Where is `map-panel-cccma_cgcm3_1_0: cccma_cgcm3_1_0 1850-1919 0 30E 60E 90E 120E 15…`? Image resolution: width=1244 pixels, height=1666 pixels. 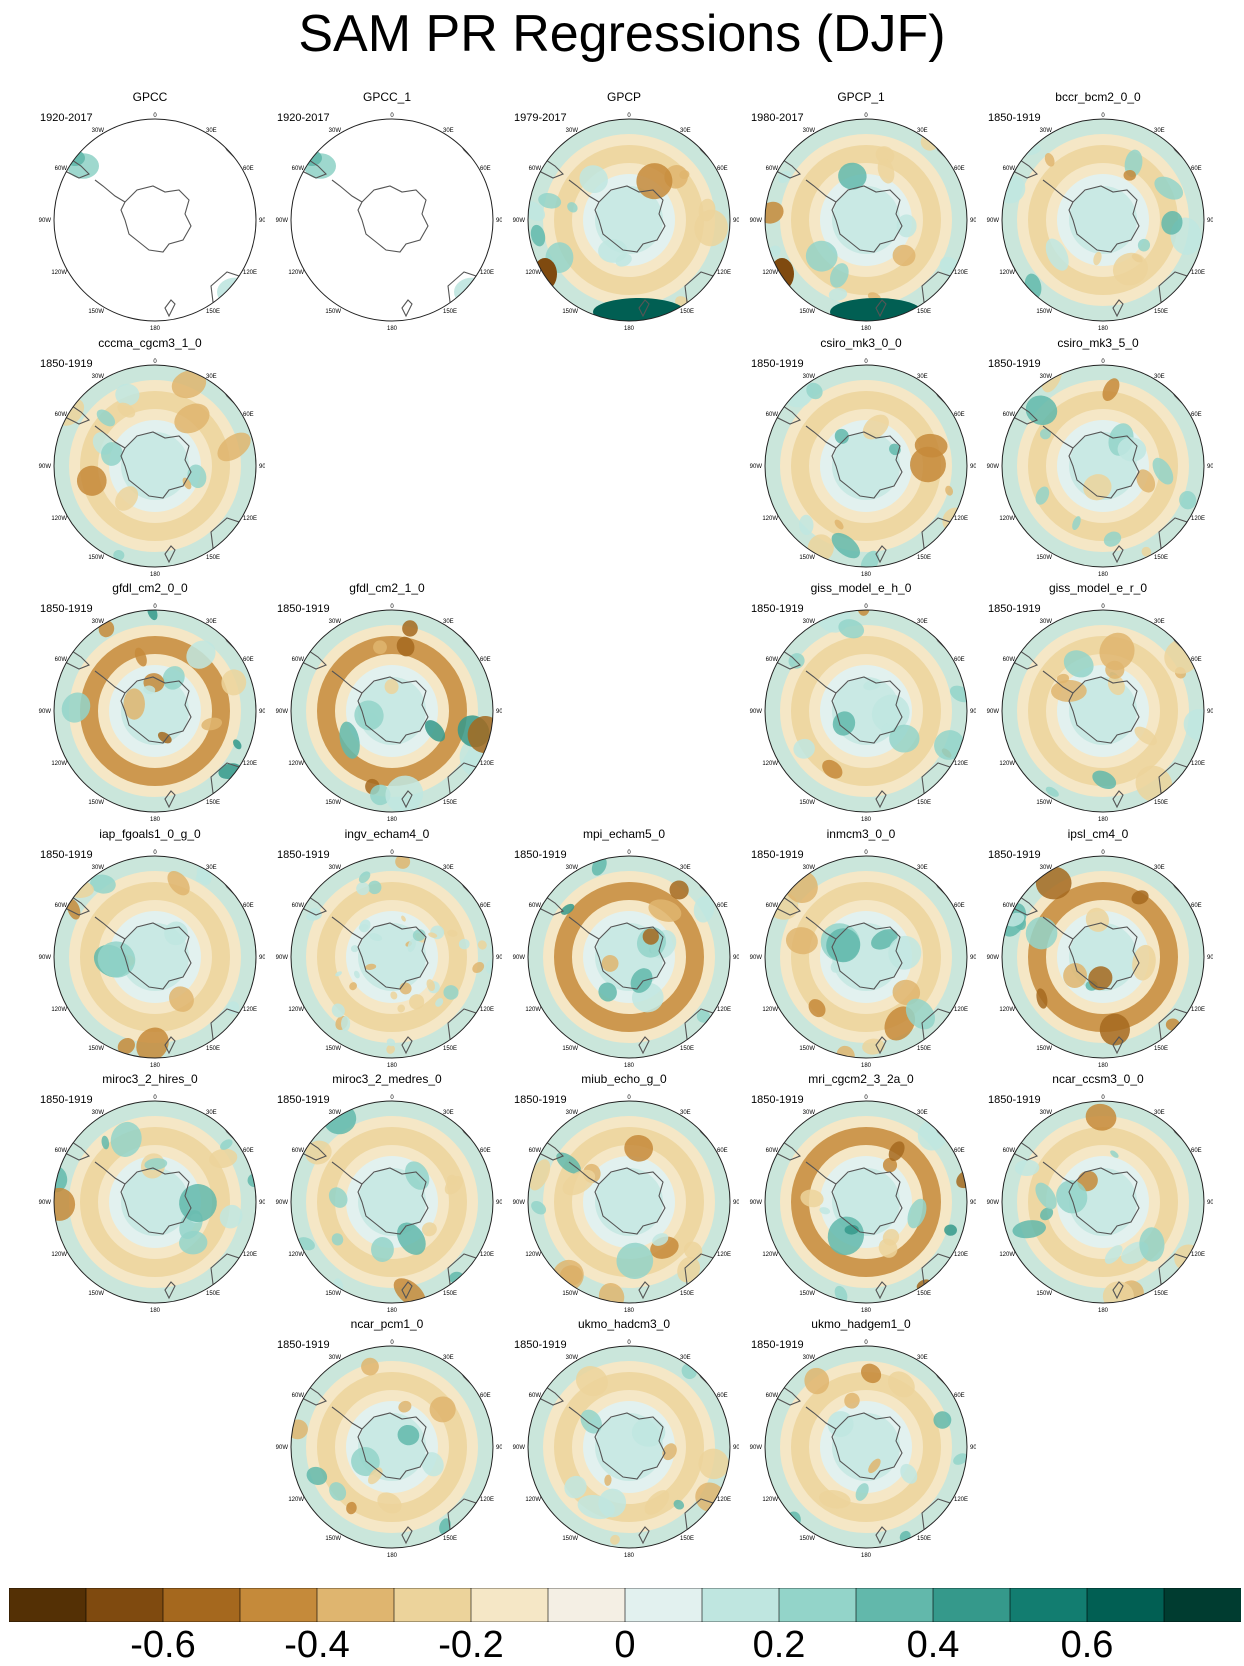 map-panel-cccma_cgcm3_1_0: cccma_cgcm3_1_0 1850-1919 0 30E 60E 90E 120E 15… is located at coordinates (150, 456).